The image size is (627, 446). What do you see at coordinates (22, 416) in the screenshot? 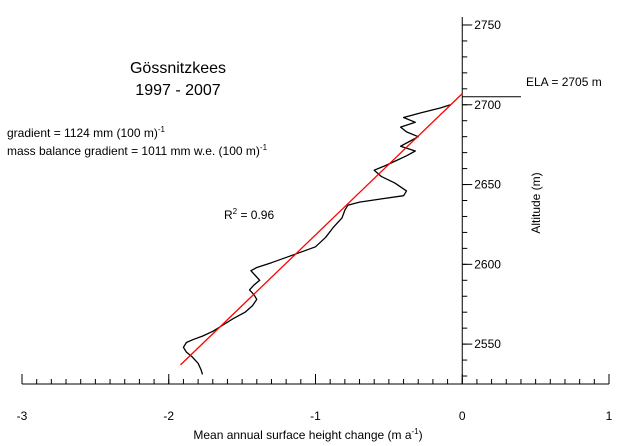
I see `x-tick-label: -3` at bounding box center [22, 416].